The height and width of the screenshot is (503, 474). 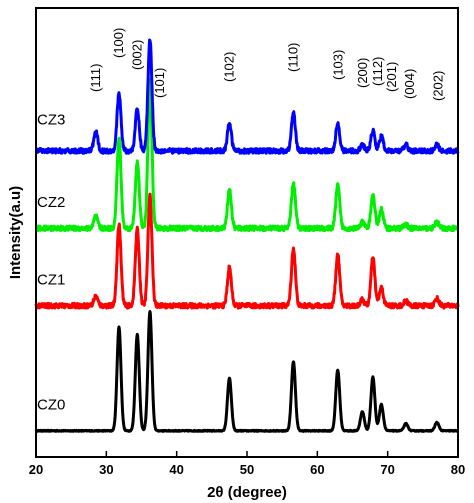 I want to click on tick-layer: 20 30 40 50 60 70 80, so click(x=247, y=464).